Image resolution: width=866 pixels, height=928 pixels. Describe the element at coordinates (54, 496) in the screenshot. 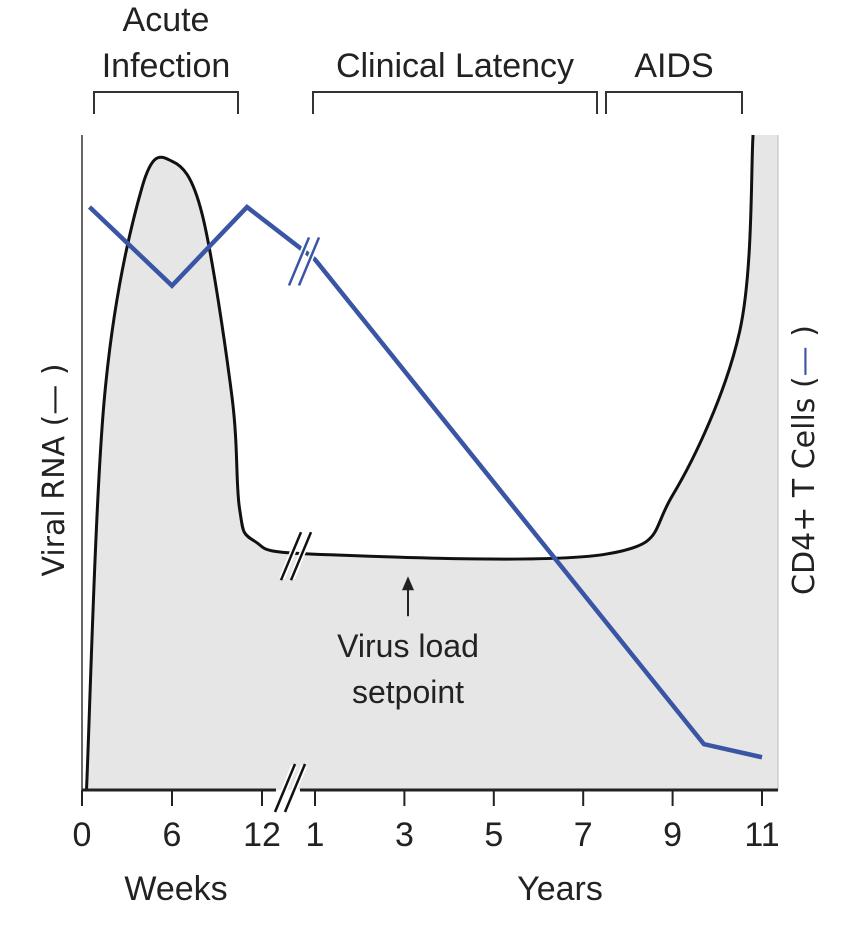

I see `y-axis-left-label: Viral RNA (` at that location.